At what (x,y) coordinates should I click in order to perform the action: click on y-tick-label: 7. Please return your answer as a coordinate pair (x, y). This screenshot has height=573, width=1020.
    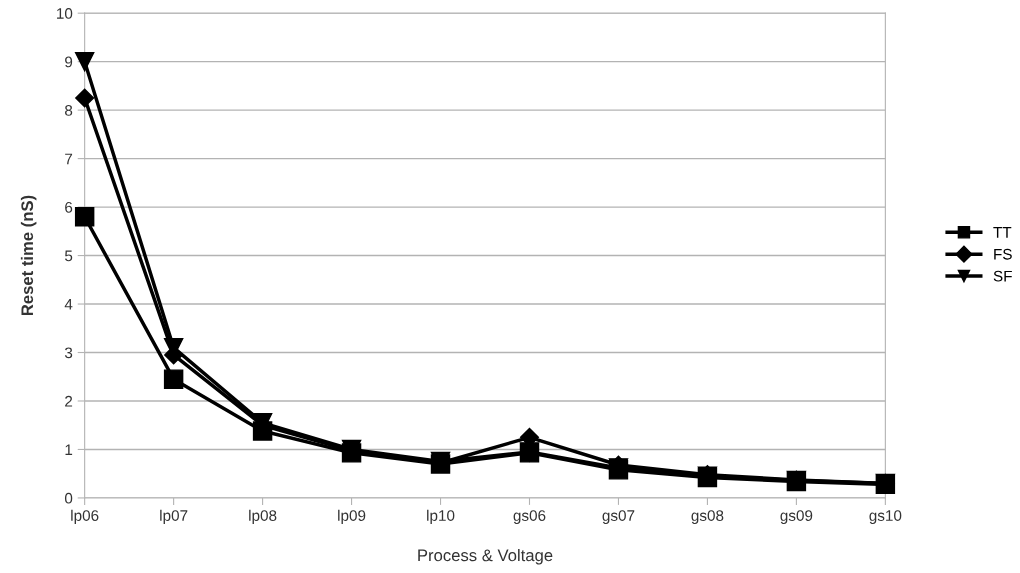
    Looking at the image, I should click on (69, 159).